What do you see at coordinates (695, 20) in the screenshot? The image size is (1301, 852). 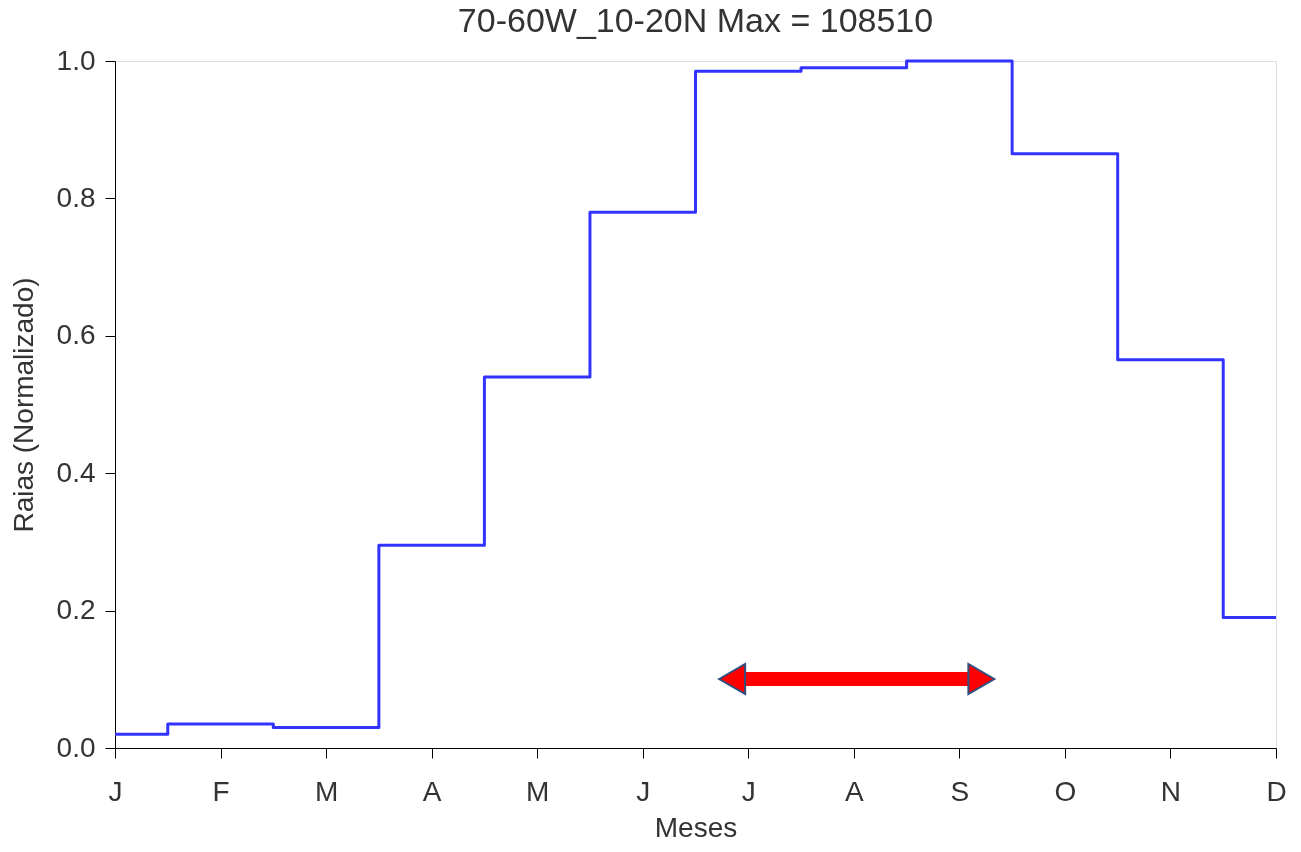 I see `chart-title: 70-60W_10-20N Max = 108510` at bounding box center [695, 20].